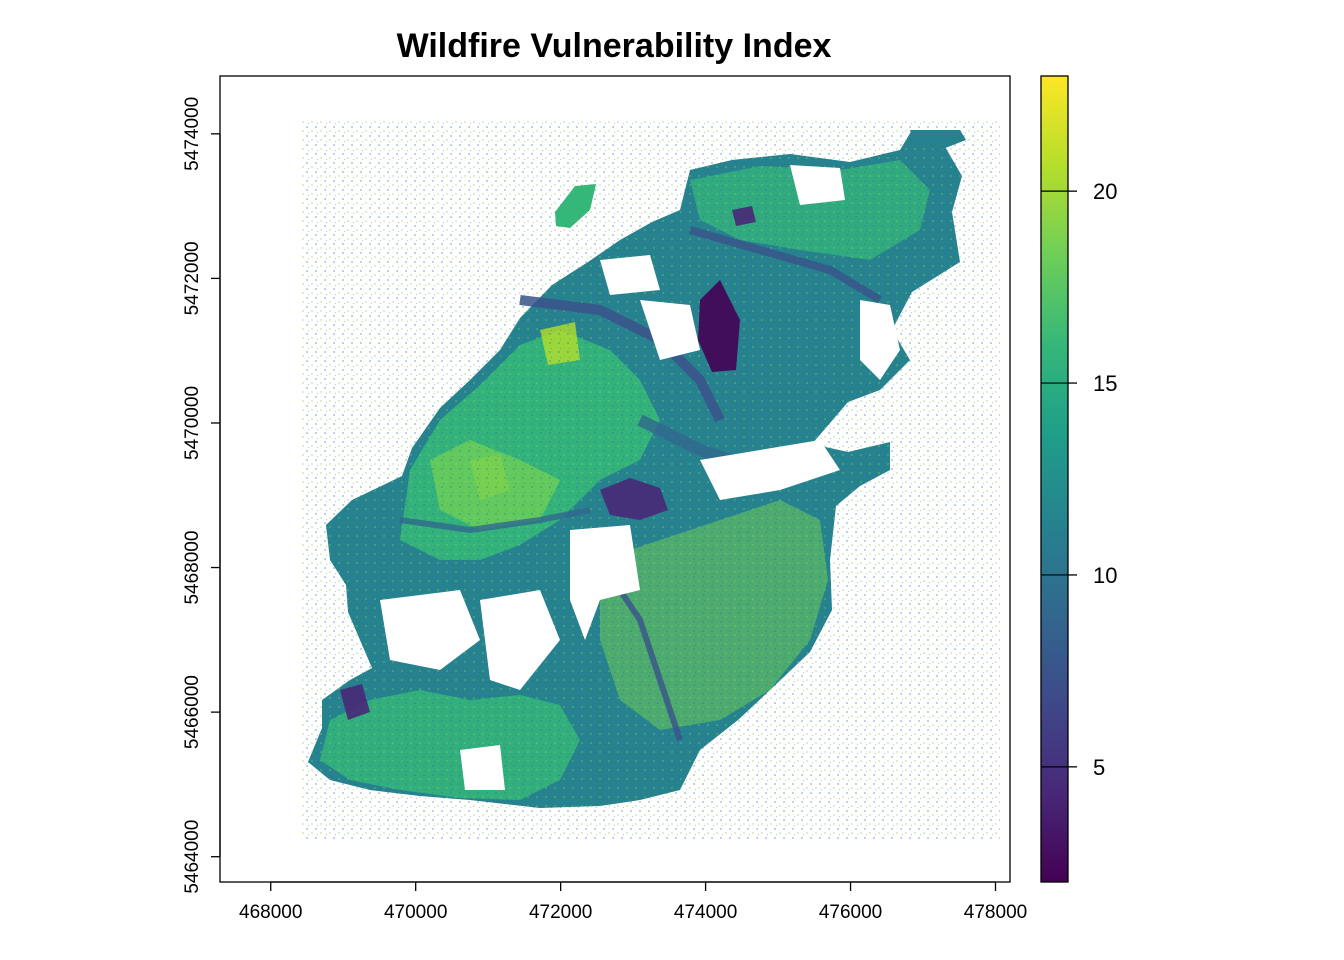 The height and width of the screenshot is (960, 1344). Describe the element at coordinates (705, 912) in the screenshot. I see `x-tick-label: 474000` at that location.